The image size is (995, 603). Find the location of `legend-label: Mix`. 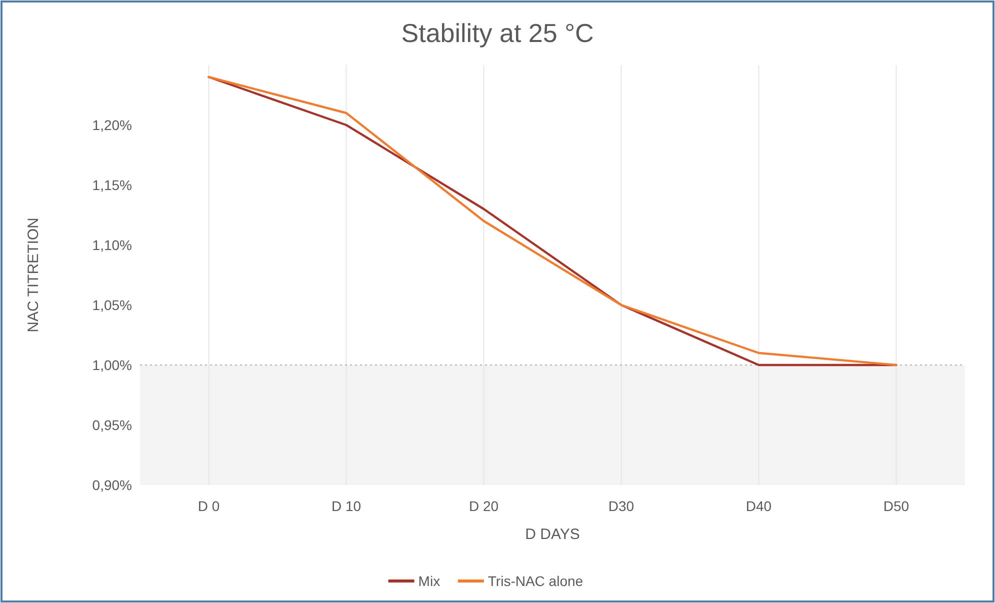

legend-label: Mix is located at coordinates (429, 580).